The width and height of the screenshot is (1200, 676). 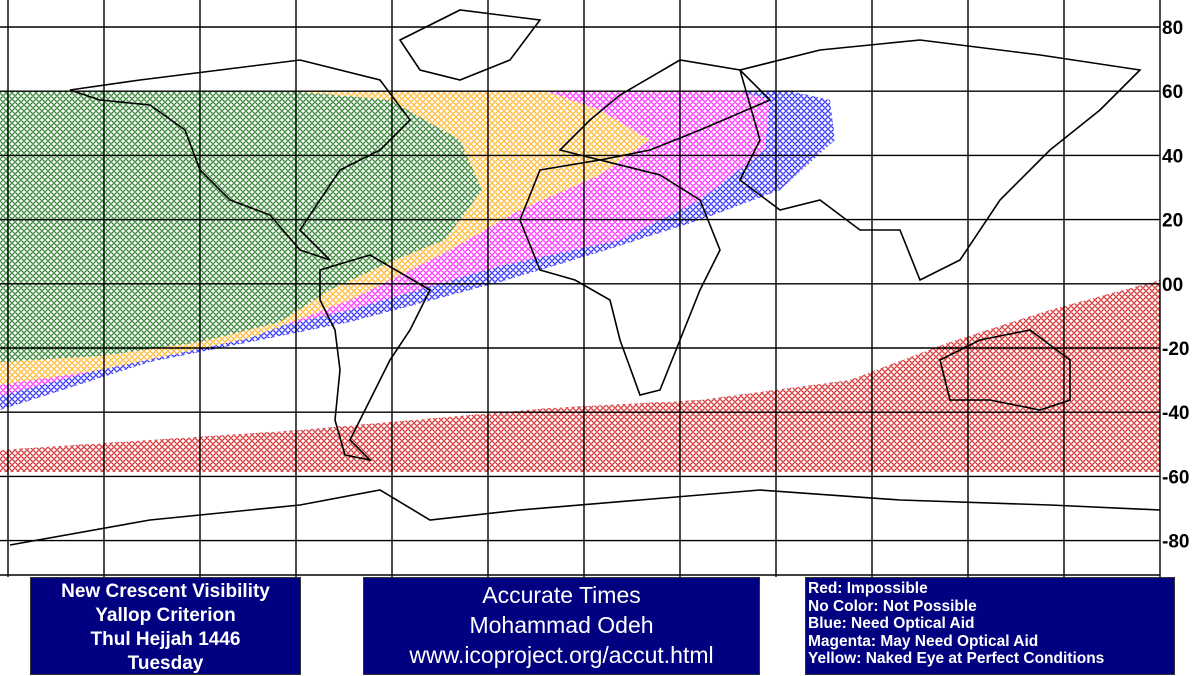 I want to click on box-line: No Color: Not Possible, so click(x=892, y=606).